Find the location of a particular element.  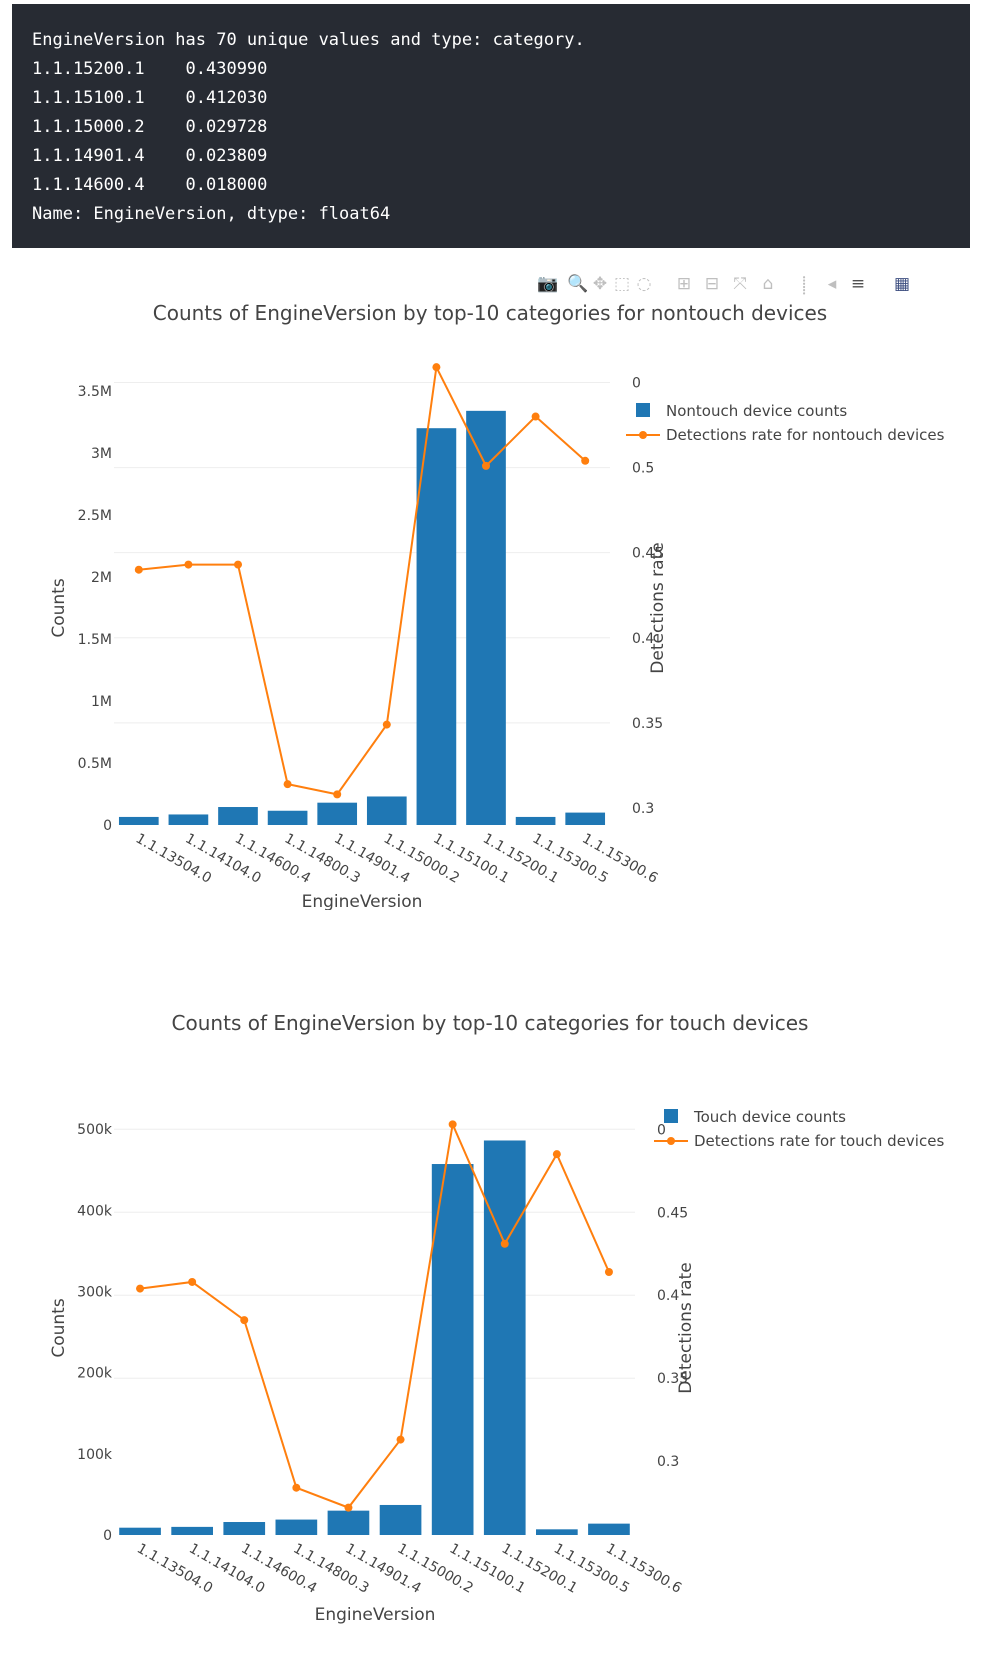

y-tick-label: 500k is located at coordinates (95, 1130).